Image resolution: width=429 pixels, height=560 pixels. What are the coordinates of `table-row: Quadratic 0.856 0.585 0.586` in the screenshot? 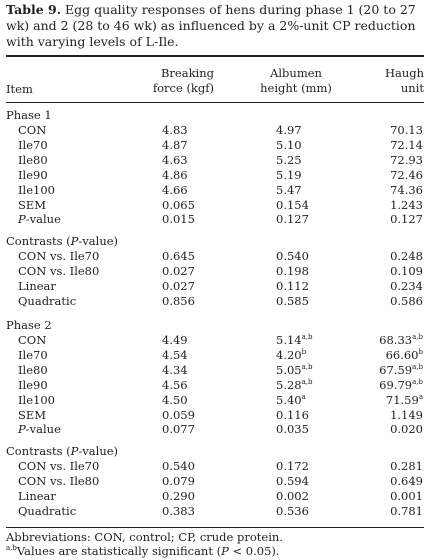 It's located at (214, 301).